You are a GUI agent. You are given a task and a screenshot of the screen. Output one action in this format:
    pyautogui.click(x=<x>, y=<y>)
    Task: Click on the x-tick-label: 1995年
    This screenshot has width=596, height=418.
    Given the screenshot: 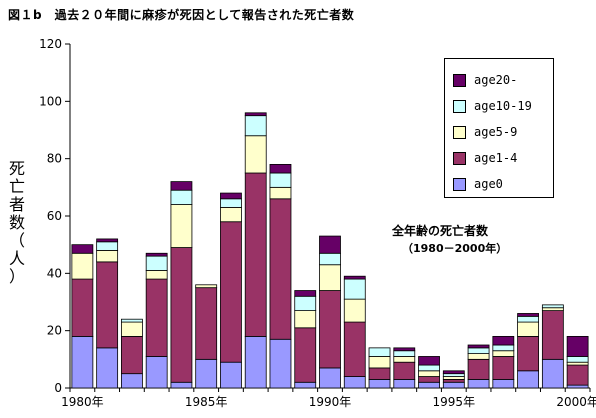 What is the action you would take?
    pyautogui.click(x=454, y=402)
    